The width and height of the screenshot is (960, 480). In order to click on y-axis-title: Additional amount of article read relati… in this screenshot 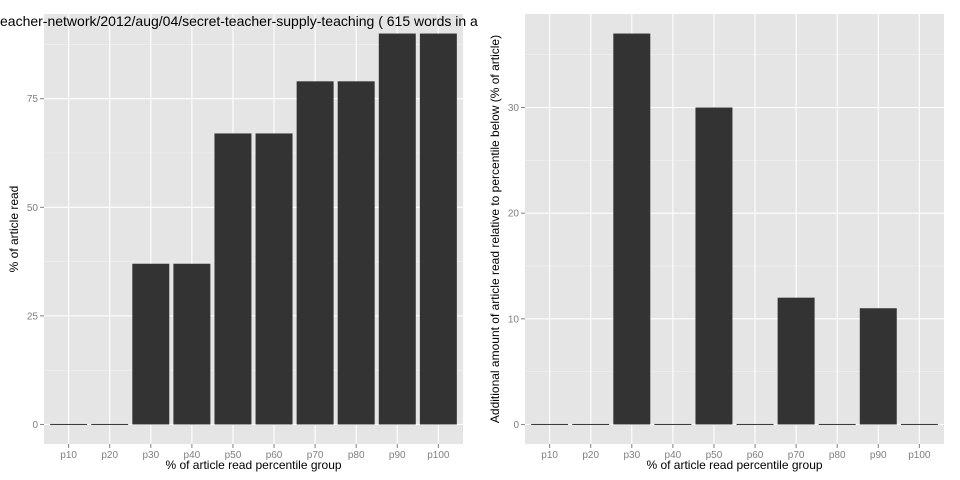, I will do `click(495, 229)`.